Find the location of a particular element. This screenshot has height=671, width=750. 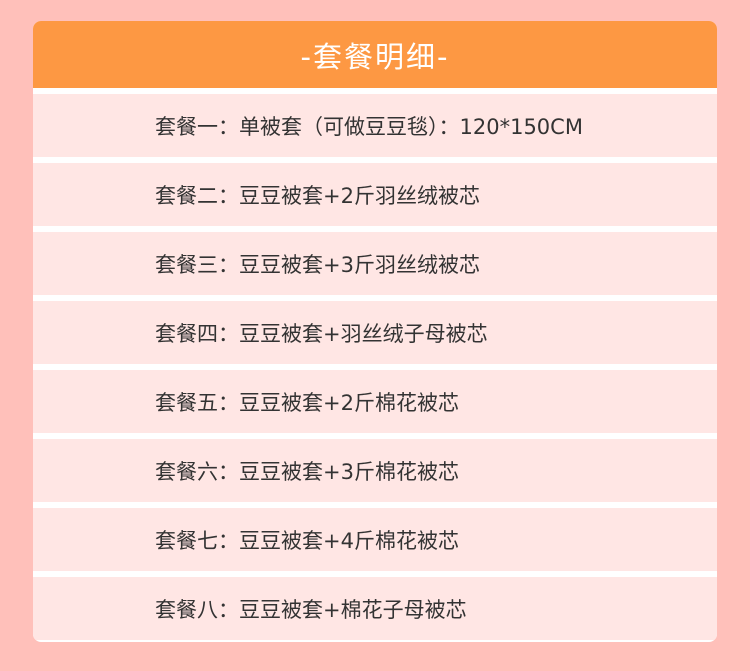

package-item: 套餐八：豆豆被套+棉花子母被芯 is located at coordinates (375, 608).